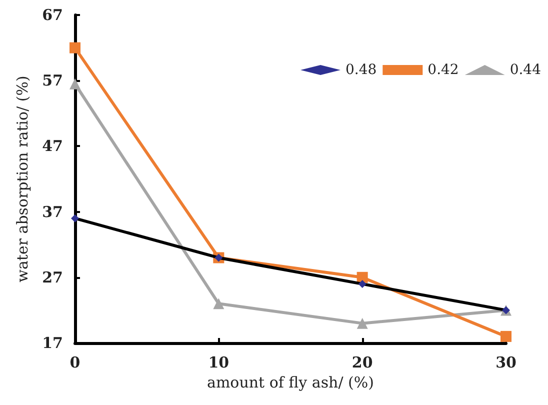 This screenshot has height=405, width=548. I want to click on legend-label: 0.42, so click(443, 70).